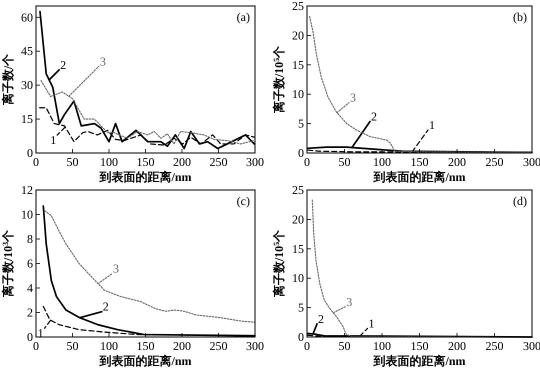 The image size is (540, 368). What do you see at coordinates (27, 51) in the screenshot?
I see `y-tick-label: 45` at bounding box center [27, 51].